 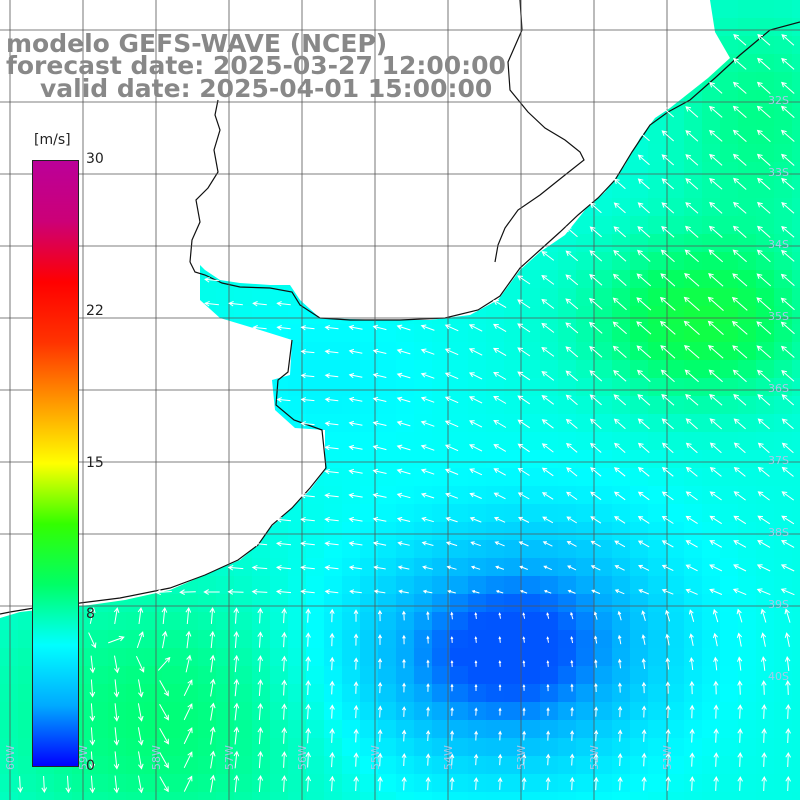 What do you see at coordinates (594, 757) in the screenshot?
I see `longitude-label: 52W` at bounding box center [594, 757].